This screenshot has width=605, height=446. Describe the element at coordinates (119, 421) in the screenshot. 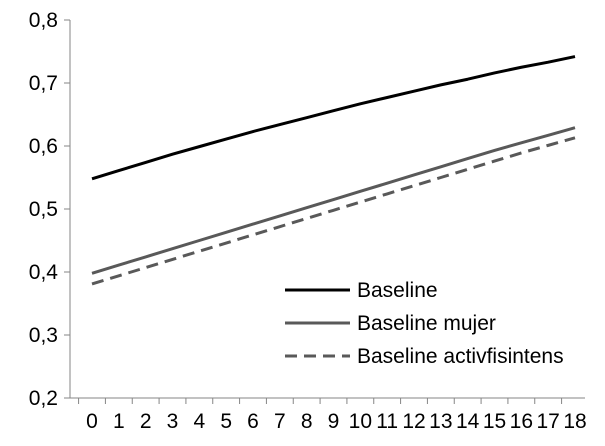

I see `x-tick-label: 1` at that location.